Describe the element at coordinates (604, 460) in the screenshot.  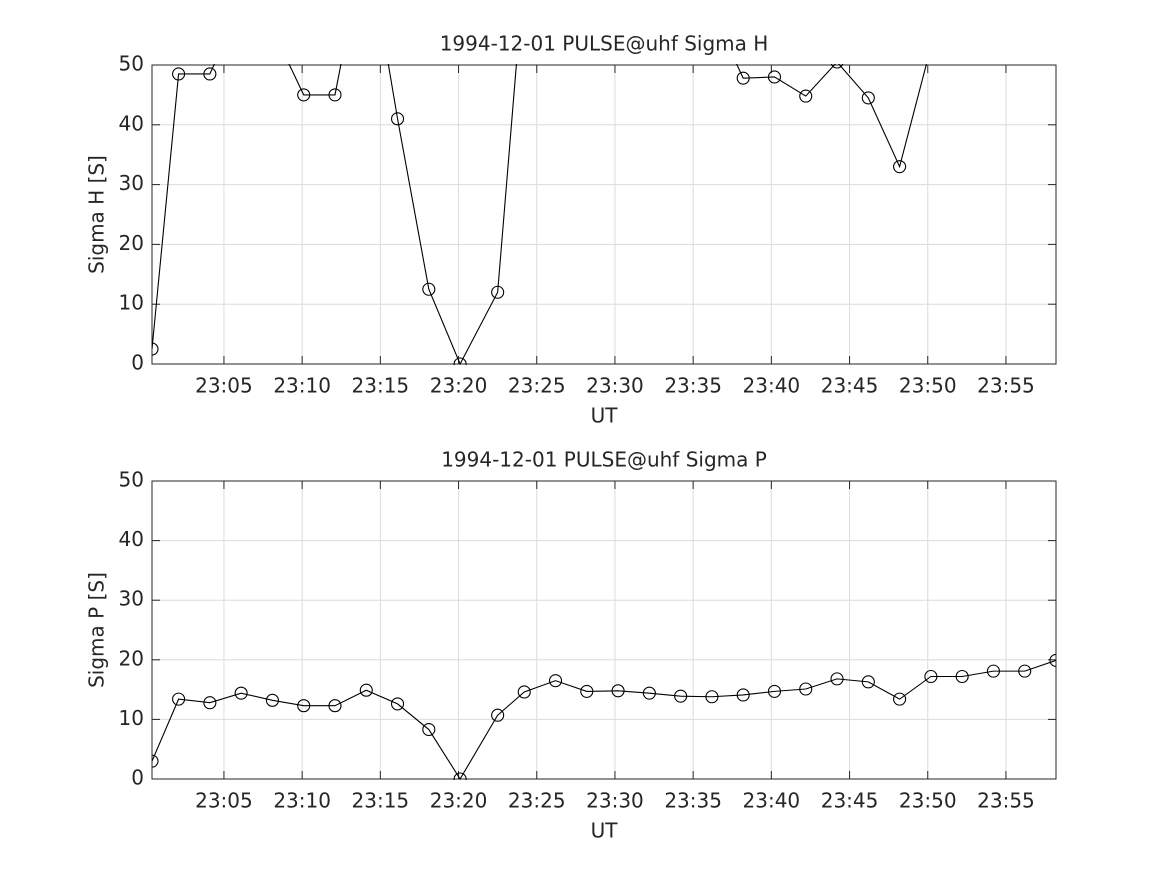
I see `chart-title: 1994-12-01 PULSE@uhf Sigma P` at that location.